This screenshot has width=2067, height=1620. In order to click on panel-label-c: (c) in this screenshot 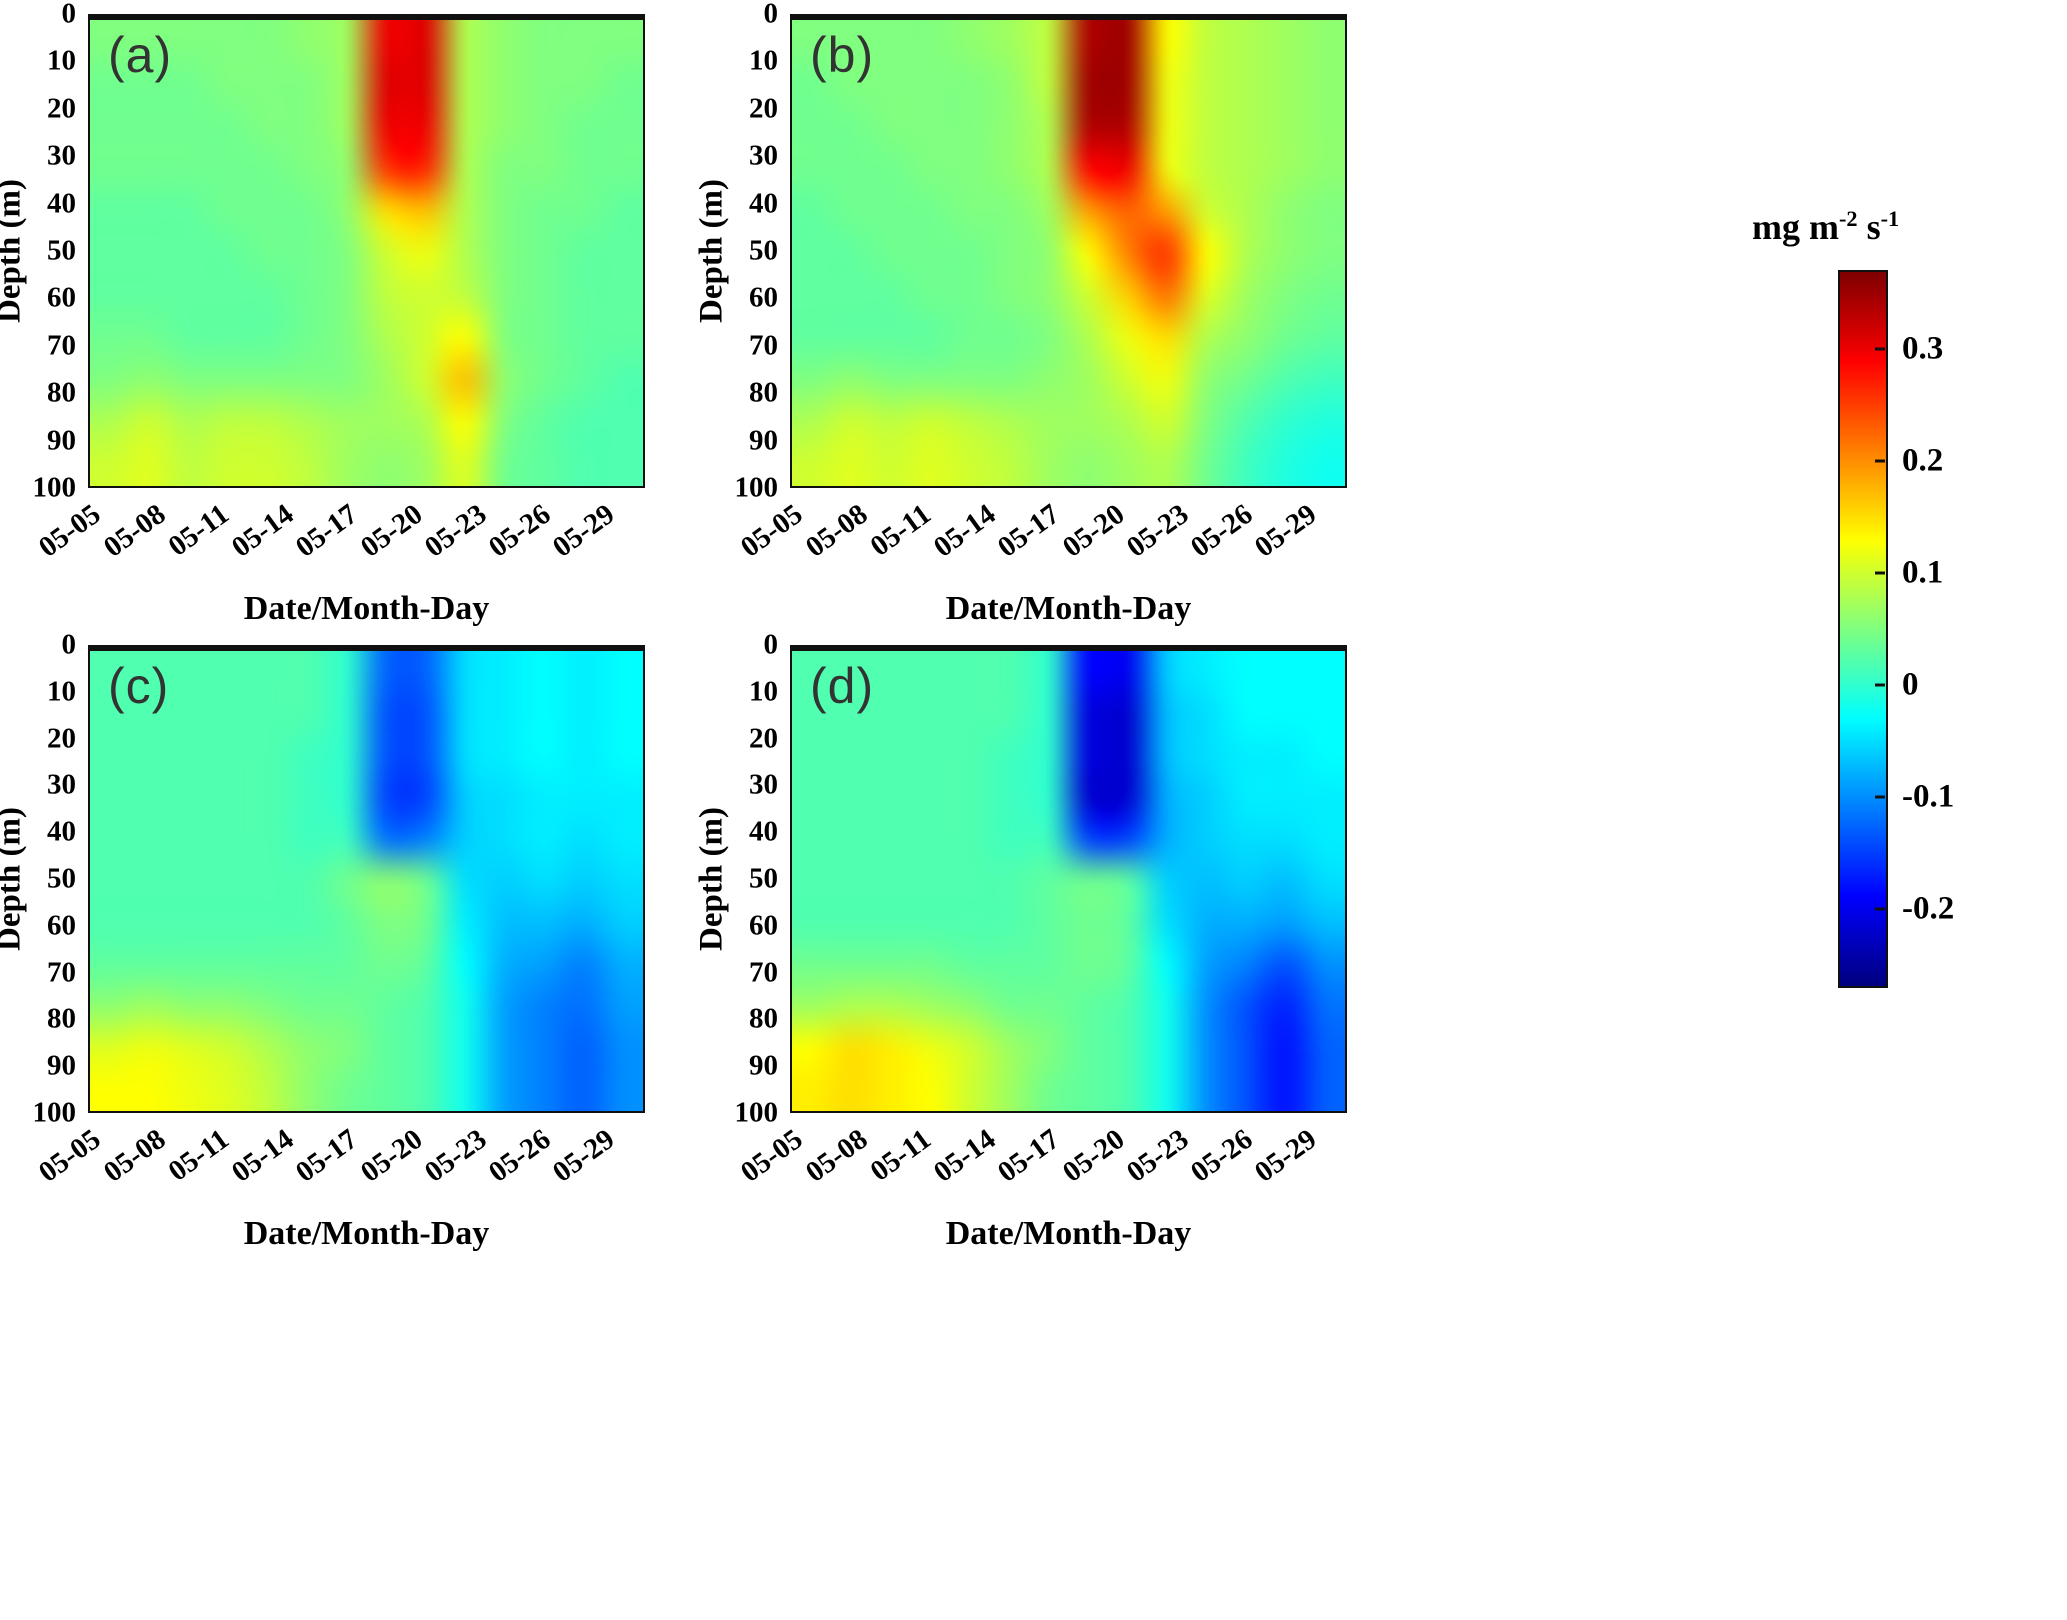, I will do `click(139, 686)`.